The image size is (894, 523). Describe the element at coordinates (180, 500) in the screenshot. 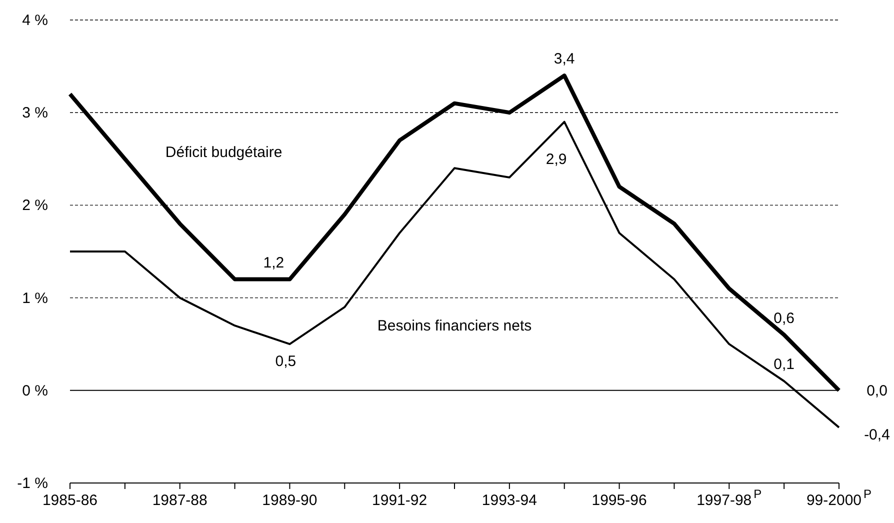

I see `x-tick-label: 1987-88` at that location.